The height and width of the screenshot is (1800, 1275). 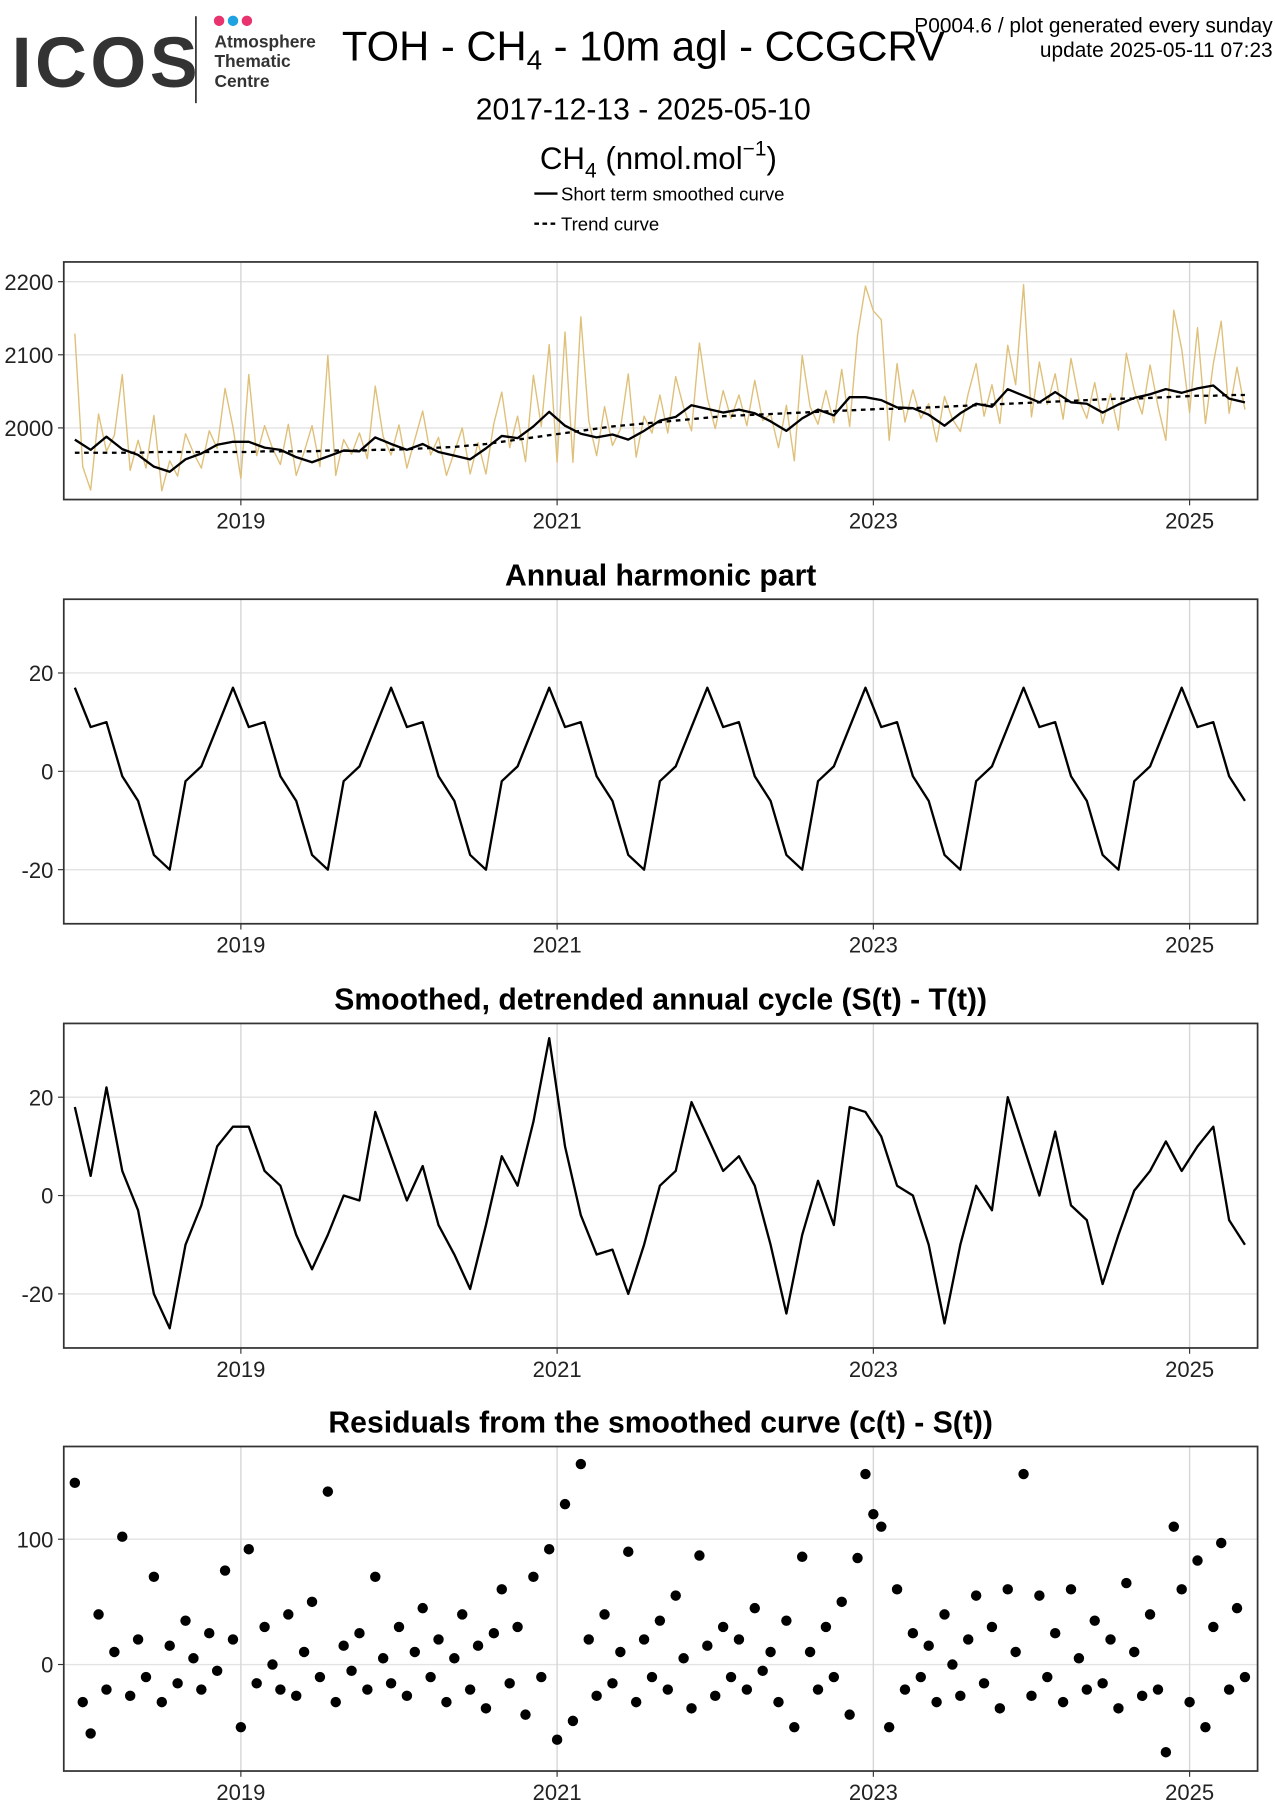 I want to click on title-subscript: 4, so click(x=534, y=60).